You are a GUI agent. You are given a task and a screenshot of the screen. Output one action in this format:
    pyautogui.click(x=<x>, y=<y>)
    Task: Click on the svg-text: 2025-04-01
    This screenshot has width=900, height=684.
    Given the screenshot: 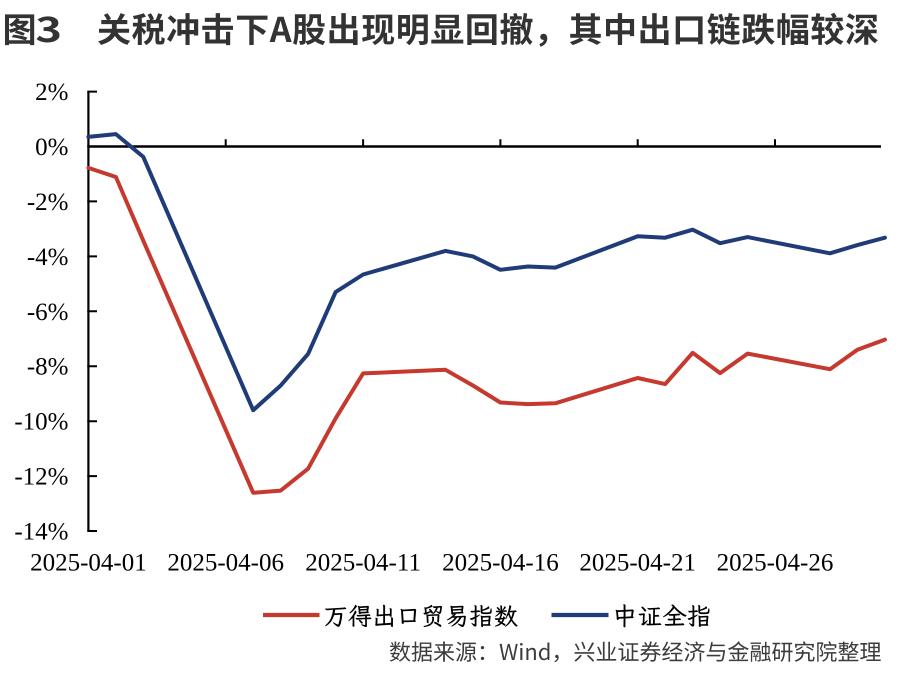 What is the action you would take?
    pyautogui.click(x=88, y=563)
    